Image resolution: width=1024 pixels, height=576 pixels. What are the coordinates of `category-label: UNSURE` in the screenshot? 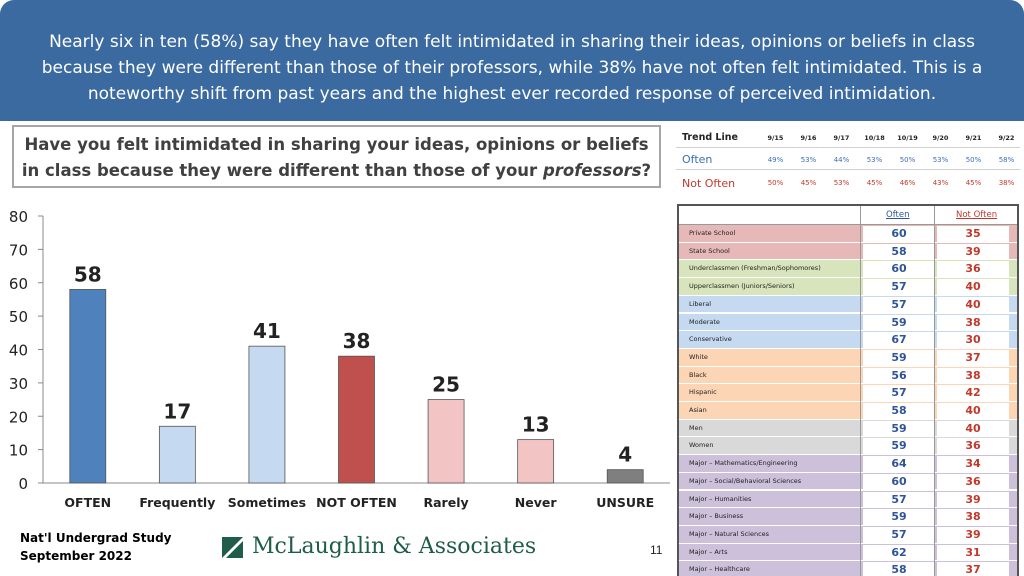 It's located at (625, 502).